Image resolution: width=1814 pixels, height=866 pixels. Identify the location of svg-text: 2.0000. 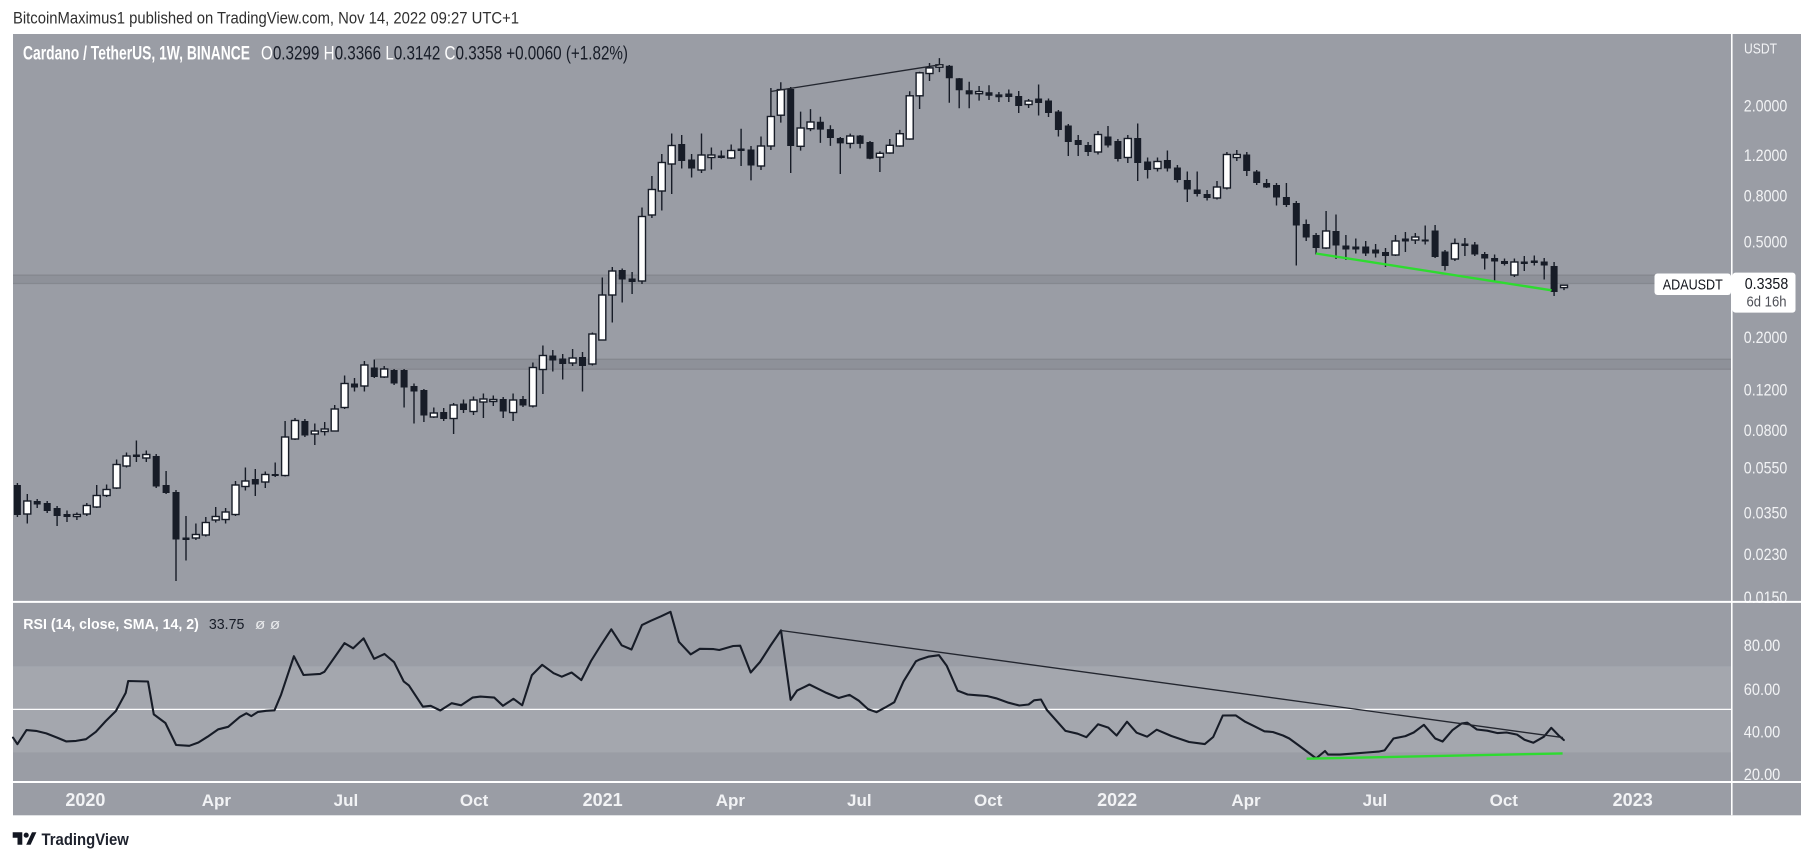
(1766, 105).